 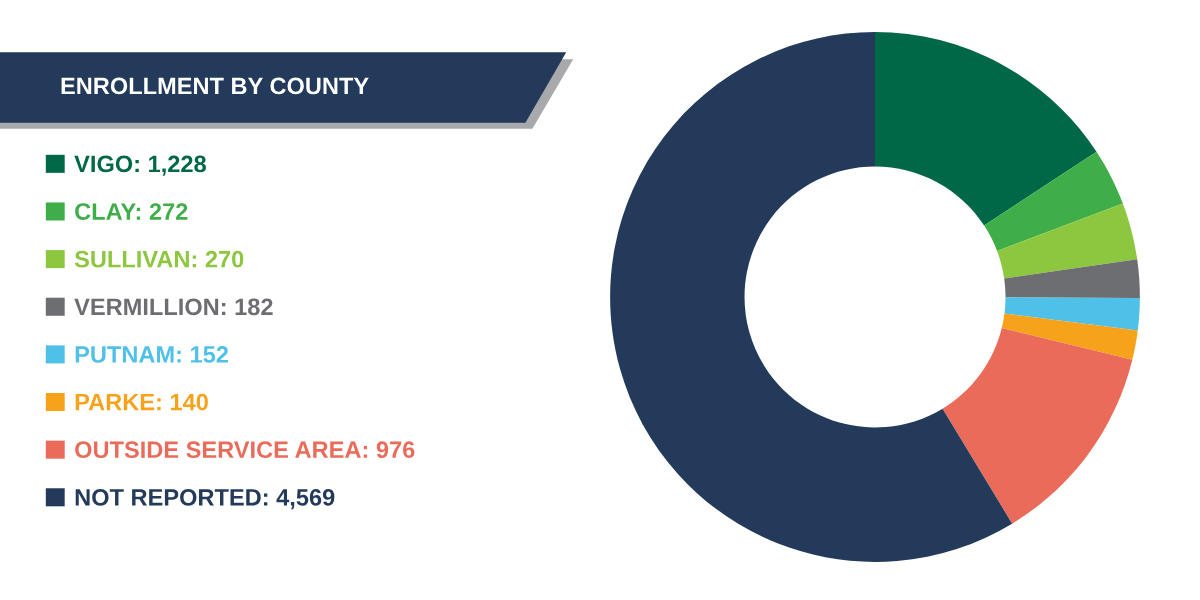 I want to click on legend-label: OUTSIDE SERVICE AREA: 976, so click(x=245, y=450).